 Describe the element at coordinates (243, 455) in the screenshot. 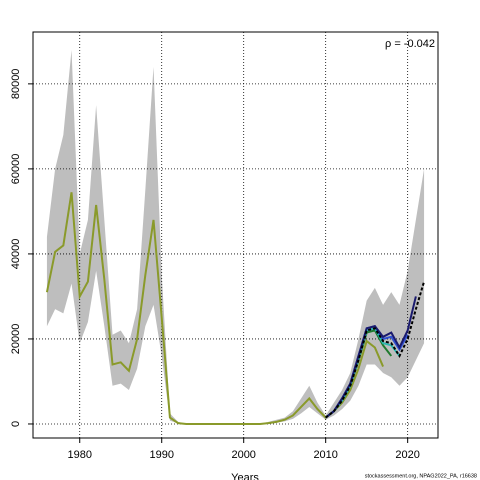

I see `x-tick-label: 2000` at that location.